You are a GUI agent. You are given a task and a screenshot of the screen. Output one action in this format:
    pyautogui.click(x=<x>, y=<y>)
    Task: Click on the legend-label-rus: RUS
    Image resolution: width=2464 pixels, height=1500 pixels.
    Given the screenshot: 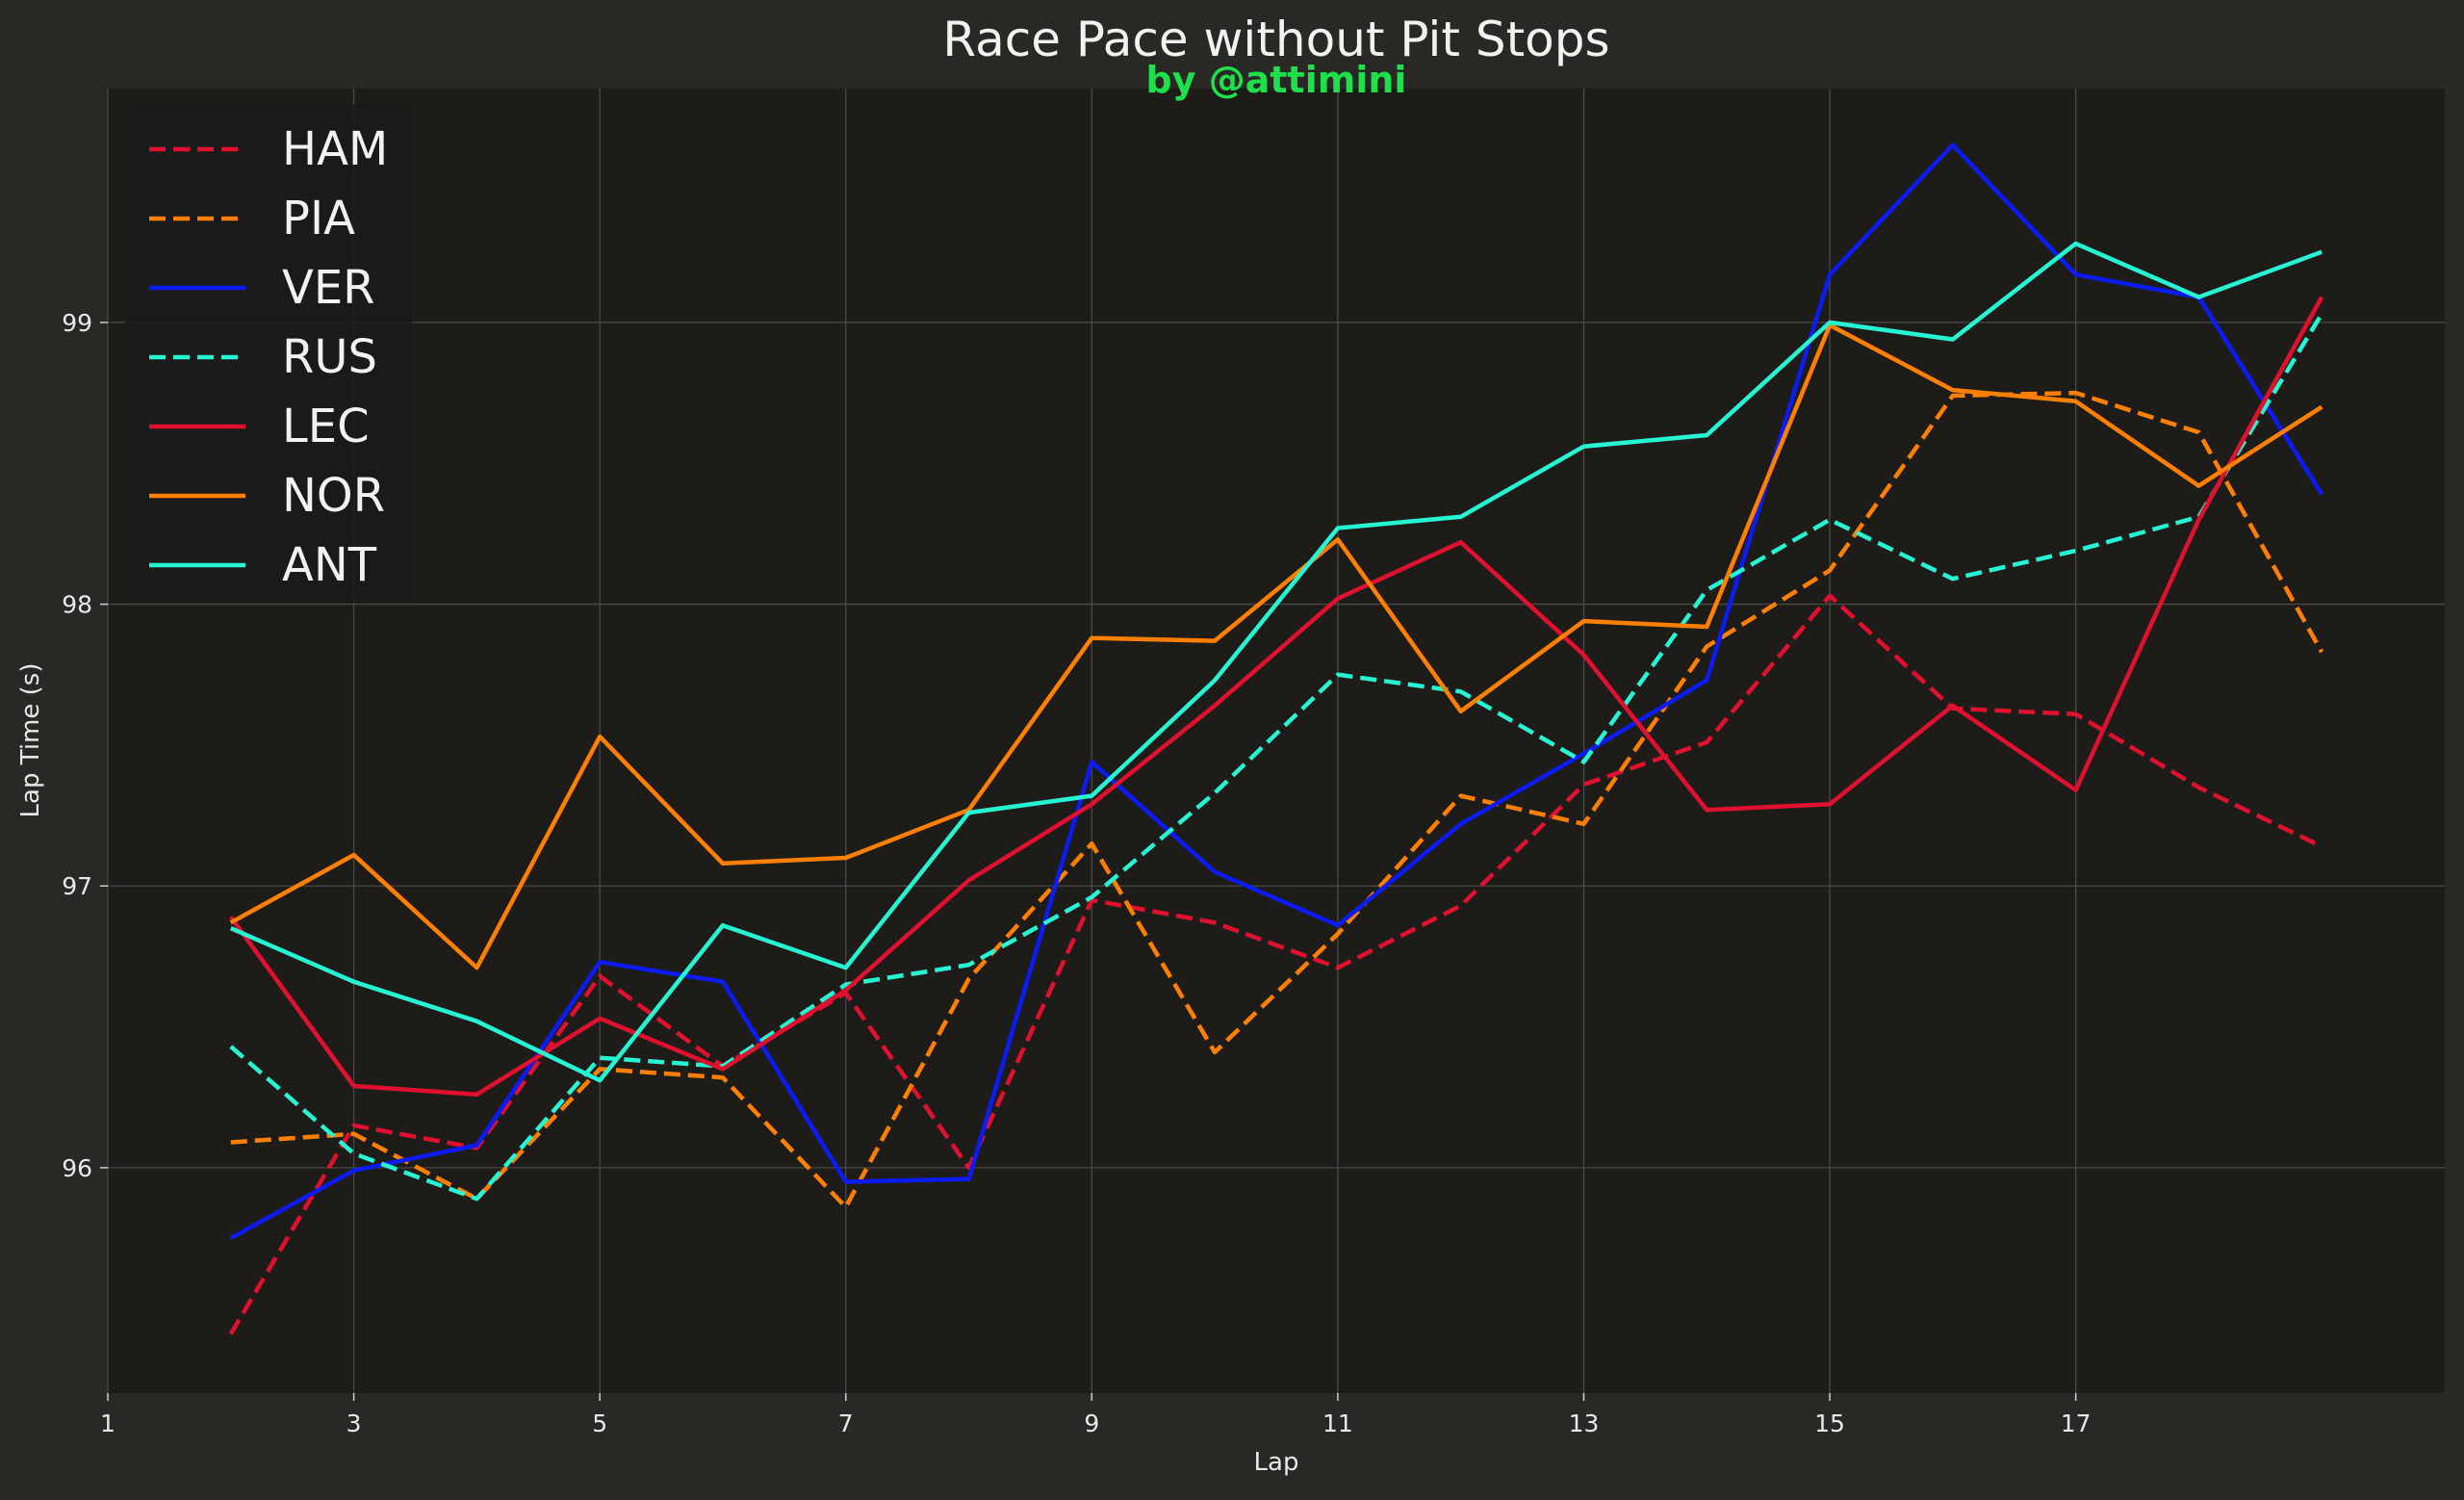 What is the action you would take?
    pyautogui.click(x=329, y=357)
    